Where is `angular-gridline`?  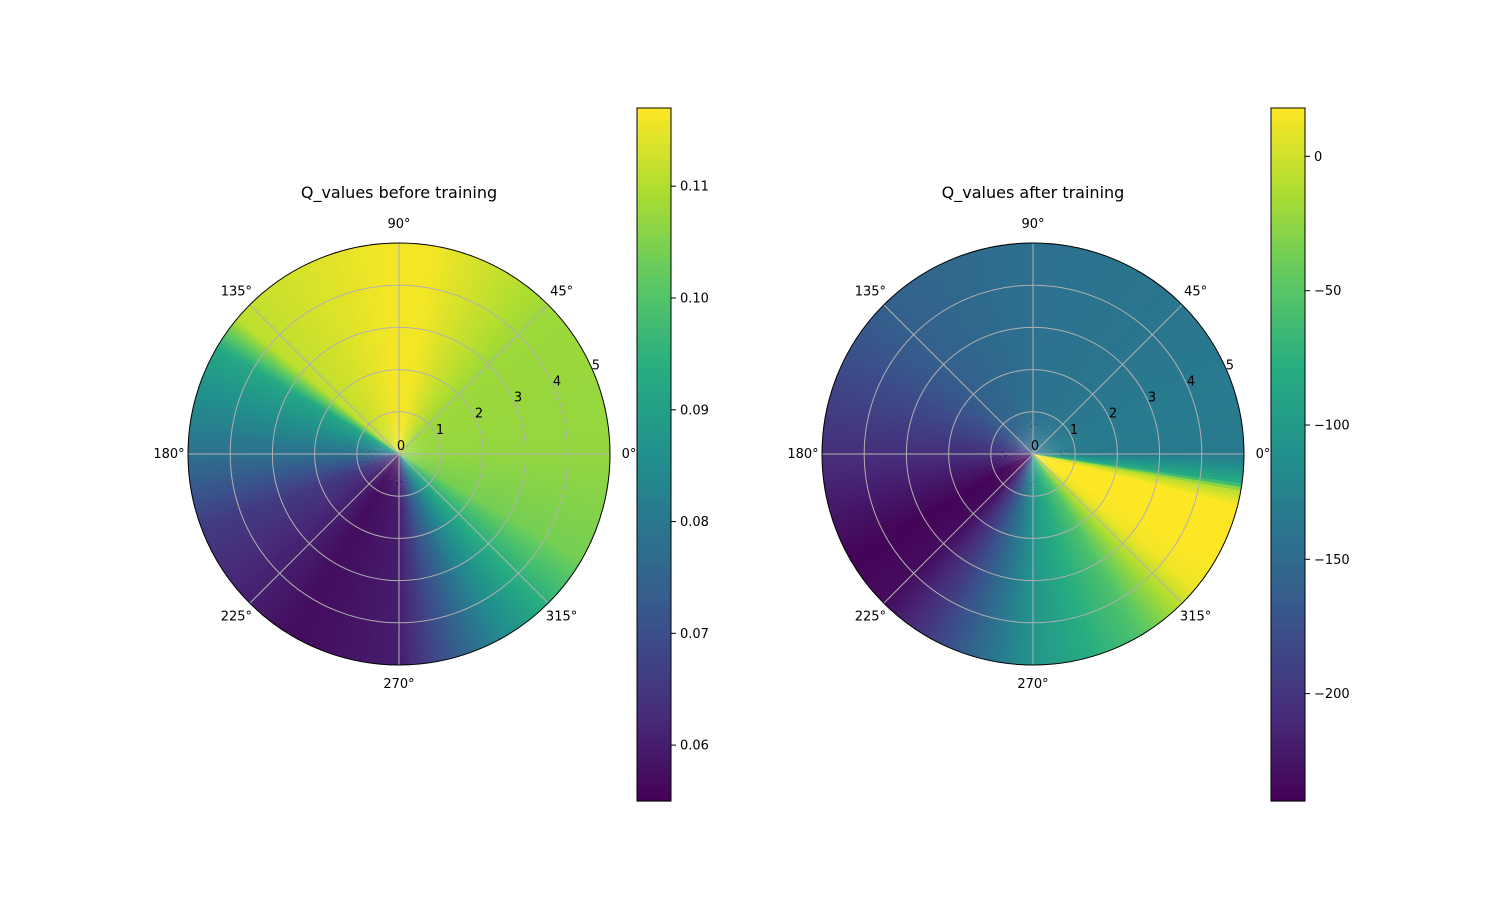 angular-gridline is located at coordinates (1107, 379).